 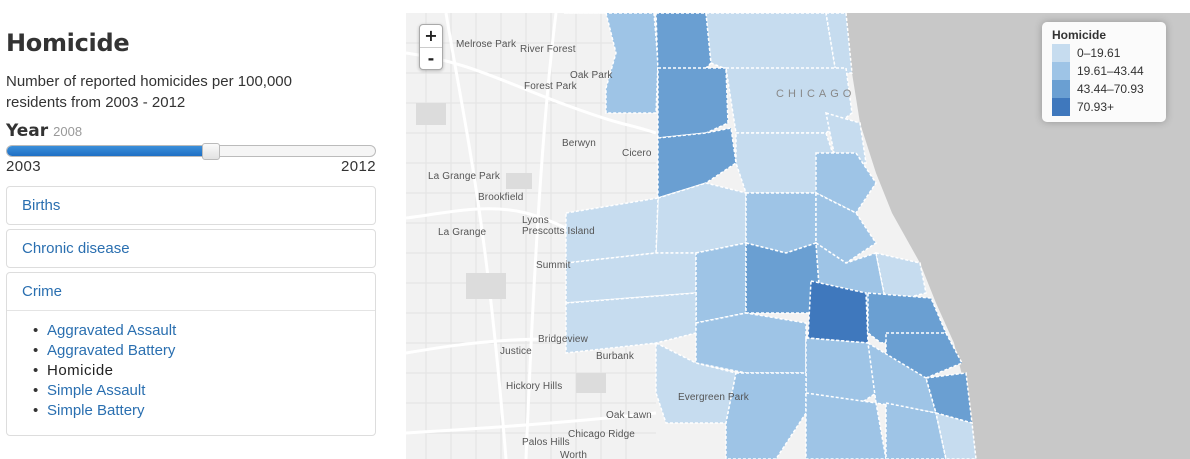 What do you see at coordinates (601, 434) in the screenshot?
I see `place-label: Chicago Ridge` at bounding box center [601, 434].